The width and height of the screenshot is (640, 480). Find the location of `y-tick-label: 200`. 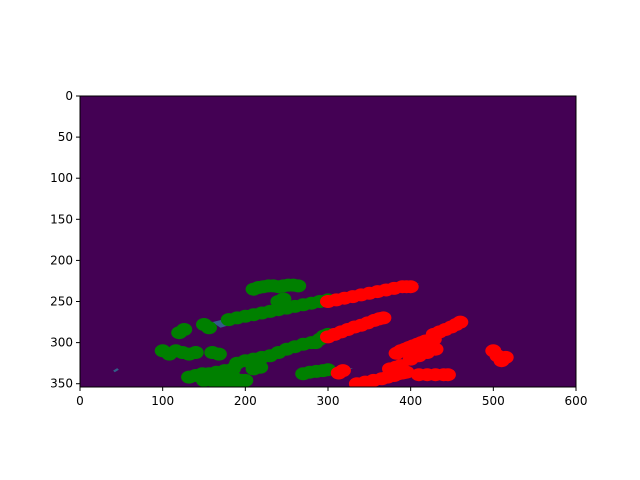

y-tick-label: 200 is located at coordinates (61, 260).